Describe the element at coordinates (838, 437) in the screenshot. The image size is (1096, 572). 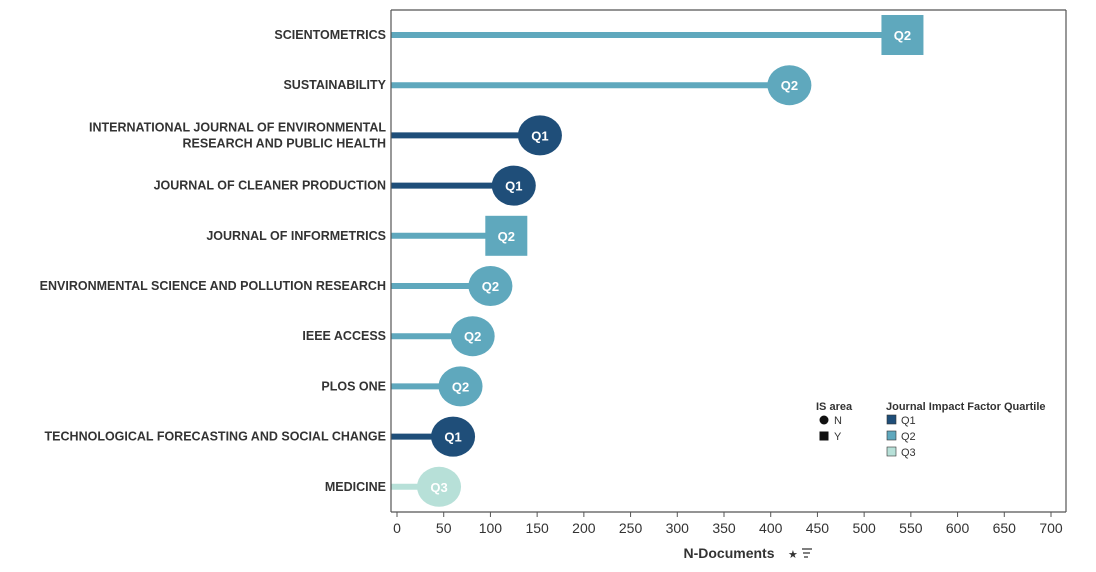
I see `legend-shape-label: Y` at that location.